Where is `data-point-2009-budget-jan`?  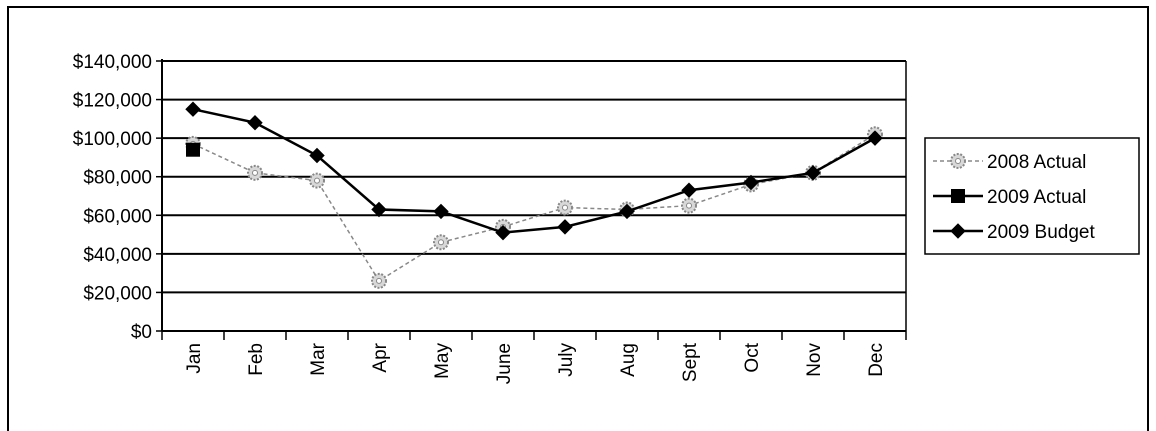
data-point-2009-budget-jan is located at coordinates (193, 109).